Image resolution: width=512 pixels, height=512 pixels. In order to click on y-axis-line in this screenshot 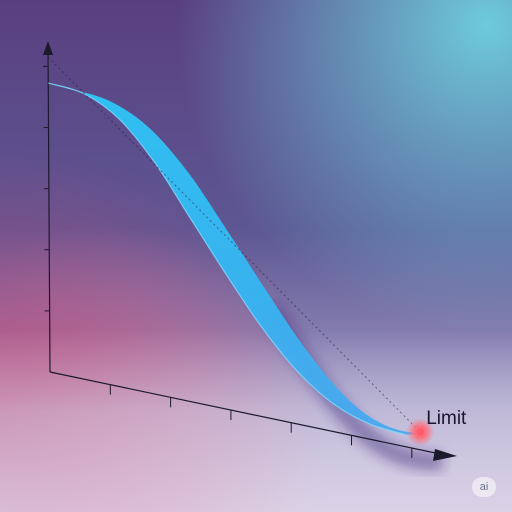, I will do `click(49, 208)`.